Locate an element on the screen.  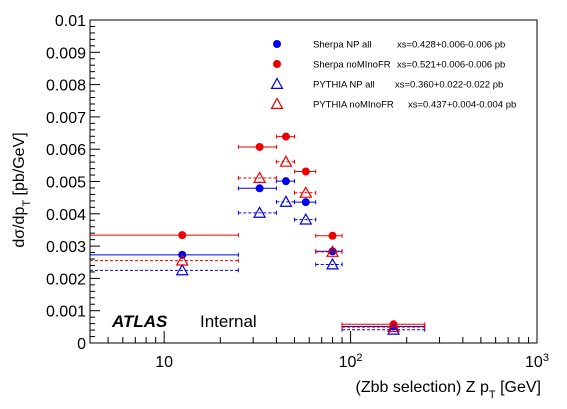
legend-label: PYTHIA noMInoFR is located at coordinates (353, 105).